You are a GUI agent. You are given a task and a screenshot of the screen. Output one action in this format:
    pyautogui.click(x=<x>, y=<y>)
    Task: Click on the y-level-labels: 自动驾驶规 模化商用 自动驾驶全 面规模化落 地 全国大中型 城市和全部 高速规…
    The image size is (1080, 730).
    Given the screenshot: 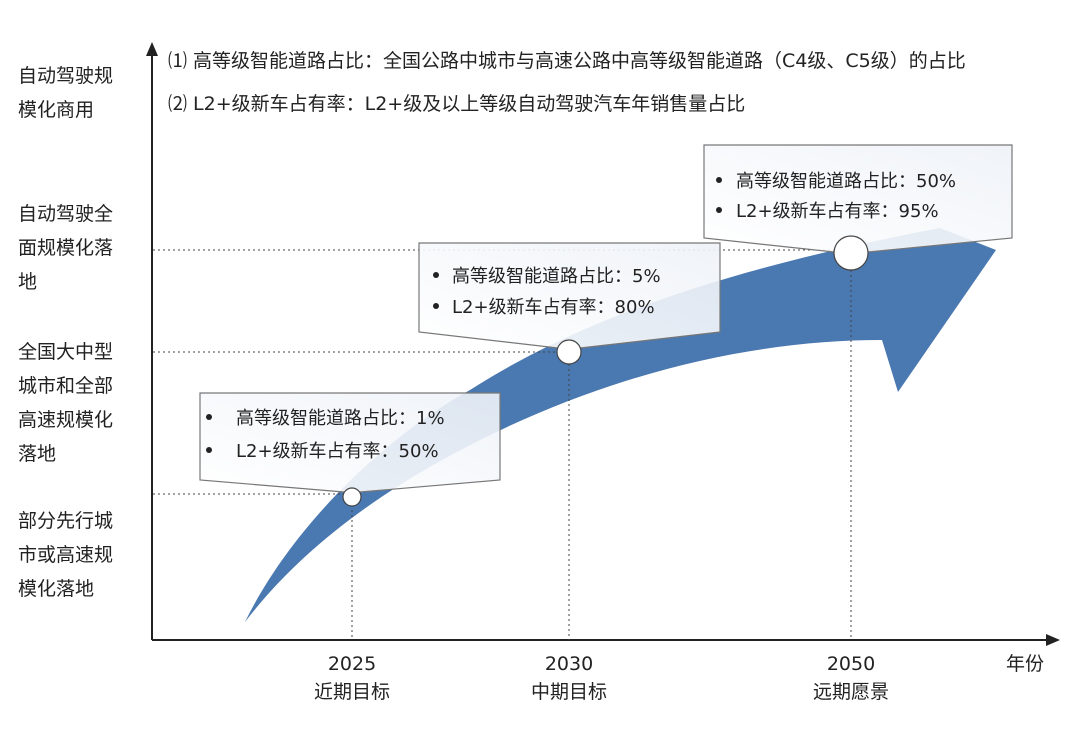 What is the action you would take?
    pyautogui.click(x=65, y=332)
    